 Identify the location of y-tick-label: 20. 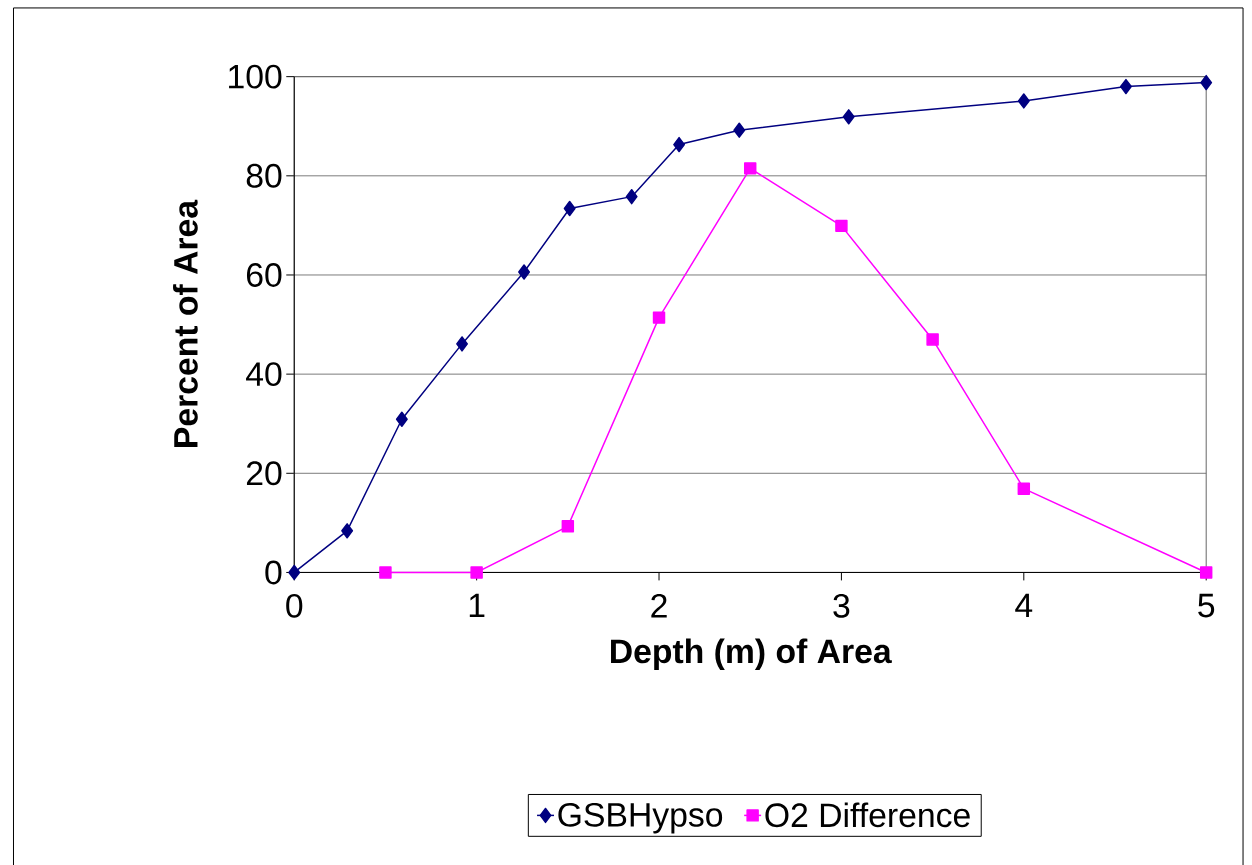
(264, 473).